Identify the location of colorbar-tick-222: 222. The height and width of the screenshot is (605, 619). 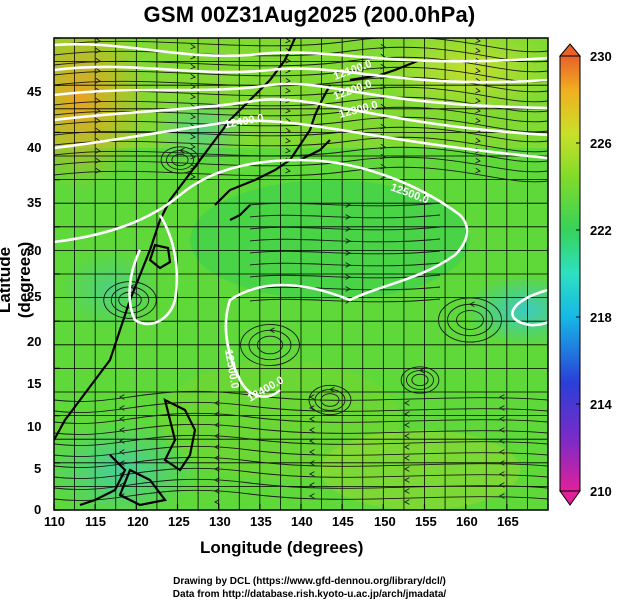
(601, 230).